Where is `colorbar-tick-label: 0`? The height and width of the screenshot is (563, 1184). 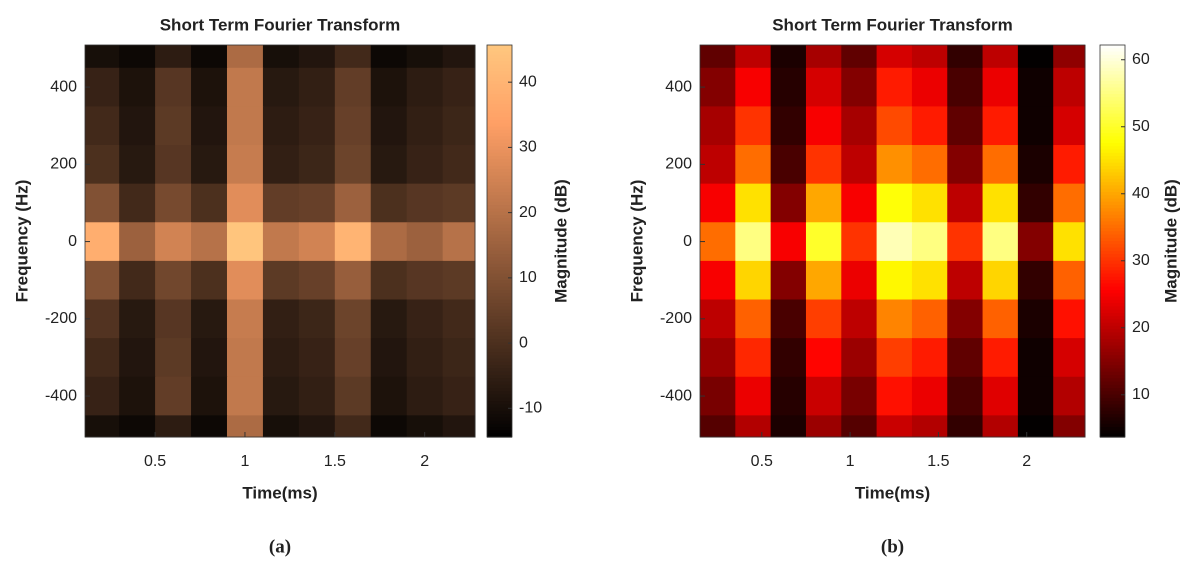 colorbar-tick-label: 0 is located at coordinates (523, 342).